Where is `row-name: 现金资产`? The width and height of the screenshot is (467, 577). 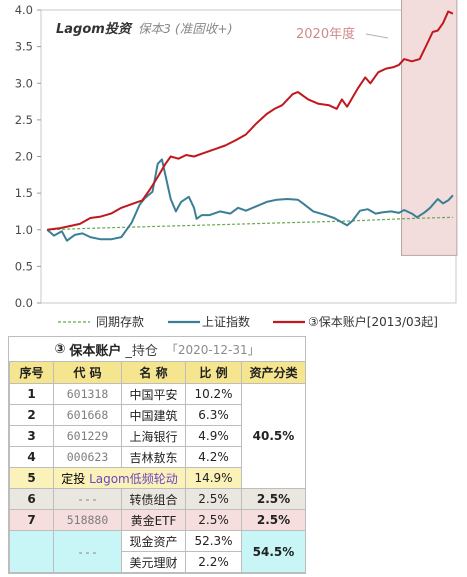
row-name: 现金资产 is located at coordinates (153, 541).